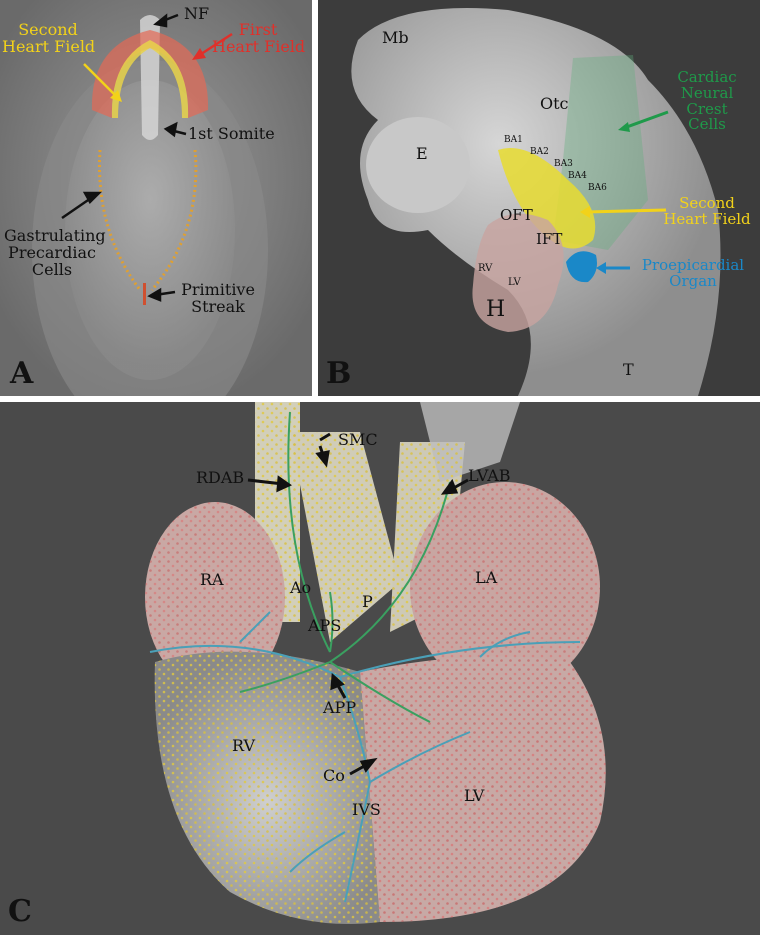 Image resolution: width=760 pixels, height=935 pixels. I want to click on ra-label: RA, so click(212, 579).